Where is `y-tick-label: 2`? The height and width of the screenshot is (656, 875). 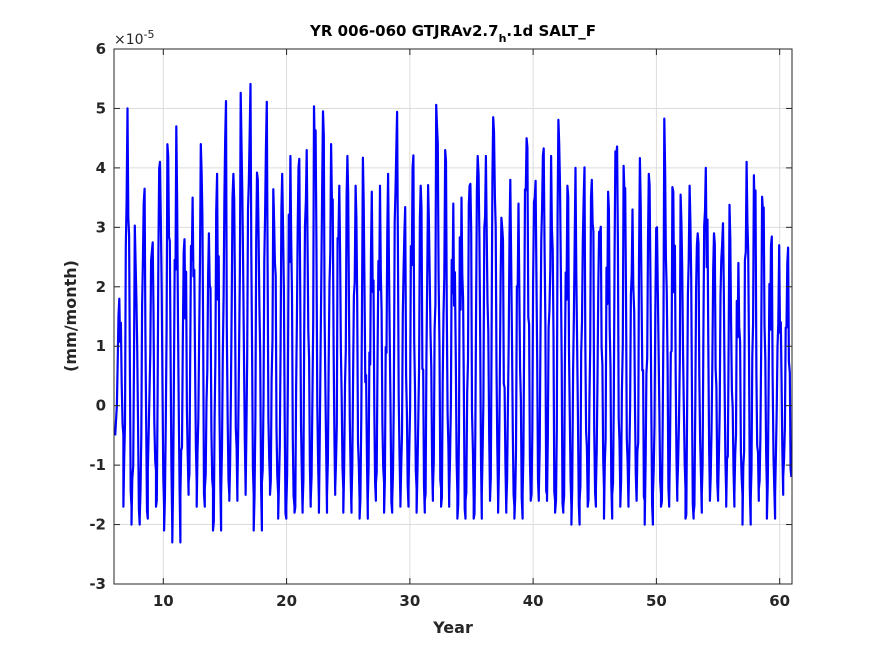
y-tick-label: 2 is located at coordinates (101, 287).